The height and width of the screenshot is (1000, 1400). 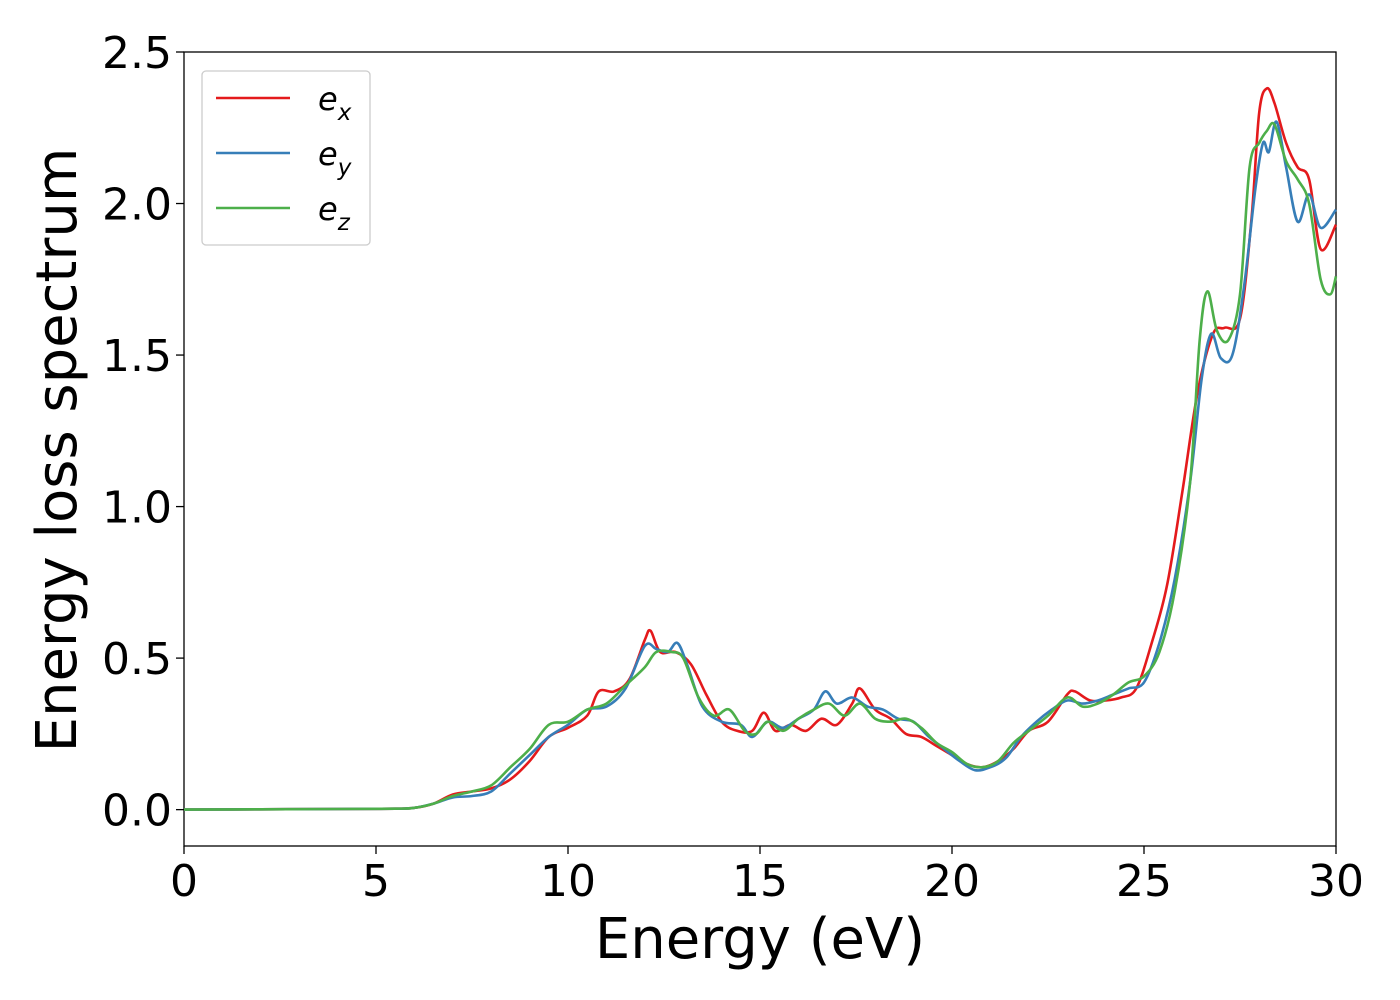 I want to click on x-axis-label: Energy (eV), so click(x=760, y=939).